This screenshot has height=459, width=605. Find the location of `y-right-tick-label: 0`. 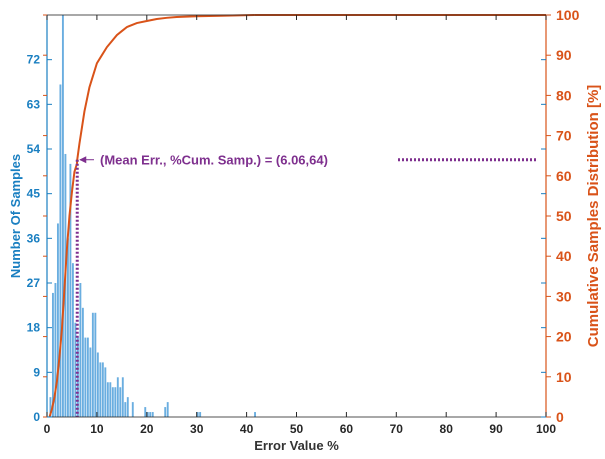

y-right-tick-label: 0 is located at coordinates (560, 417).